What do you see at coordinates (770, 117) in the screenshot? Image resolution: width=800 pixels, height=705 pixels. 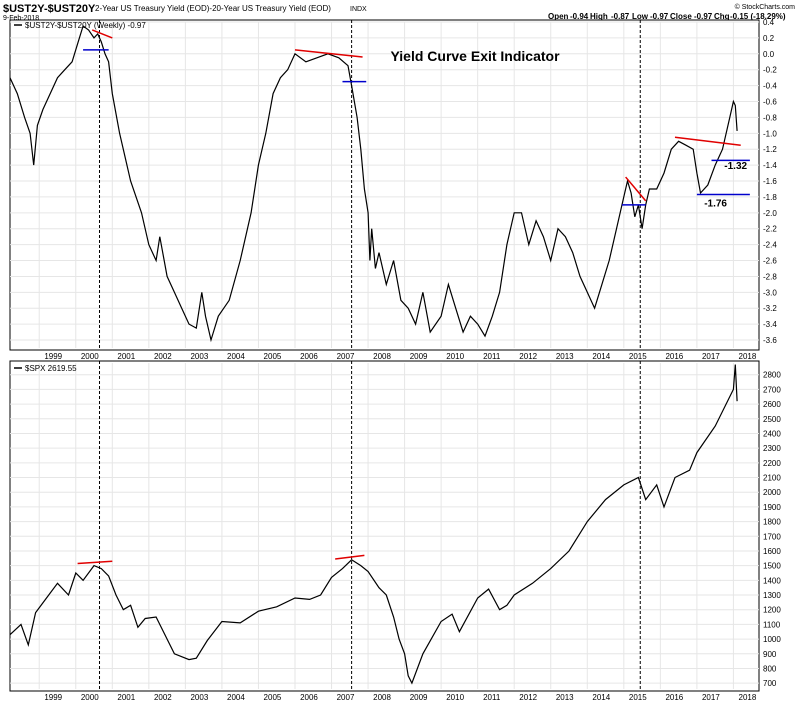 I see `y-tick-label: -0.8` at bounding box center [770, 117].